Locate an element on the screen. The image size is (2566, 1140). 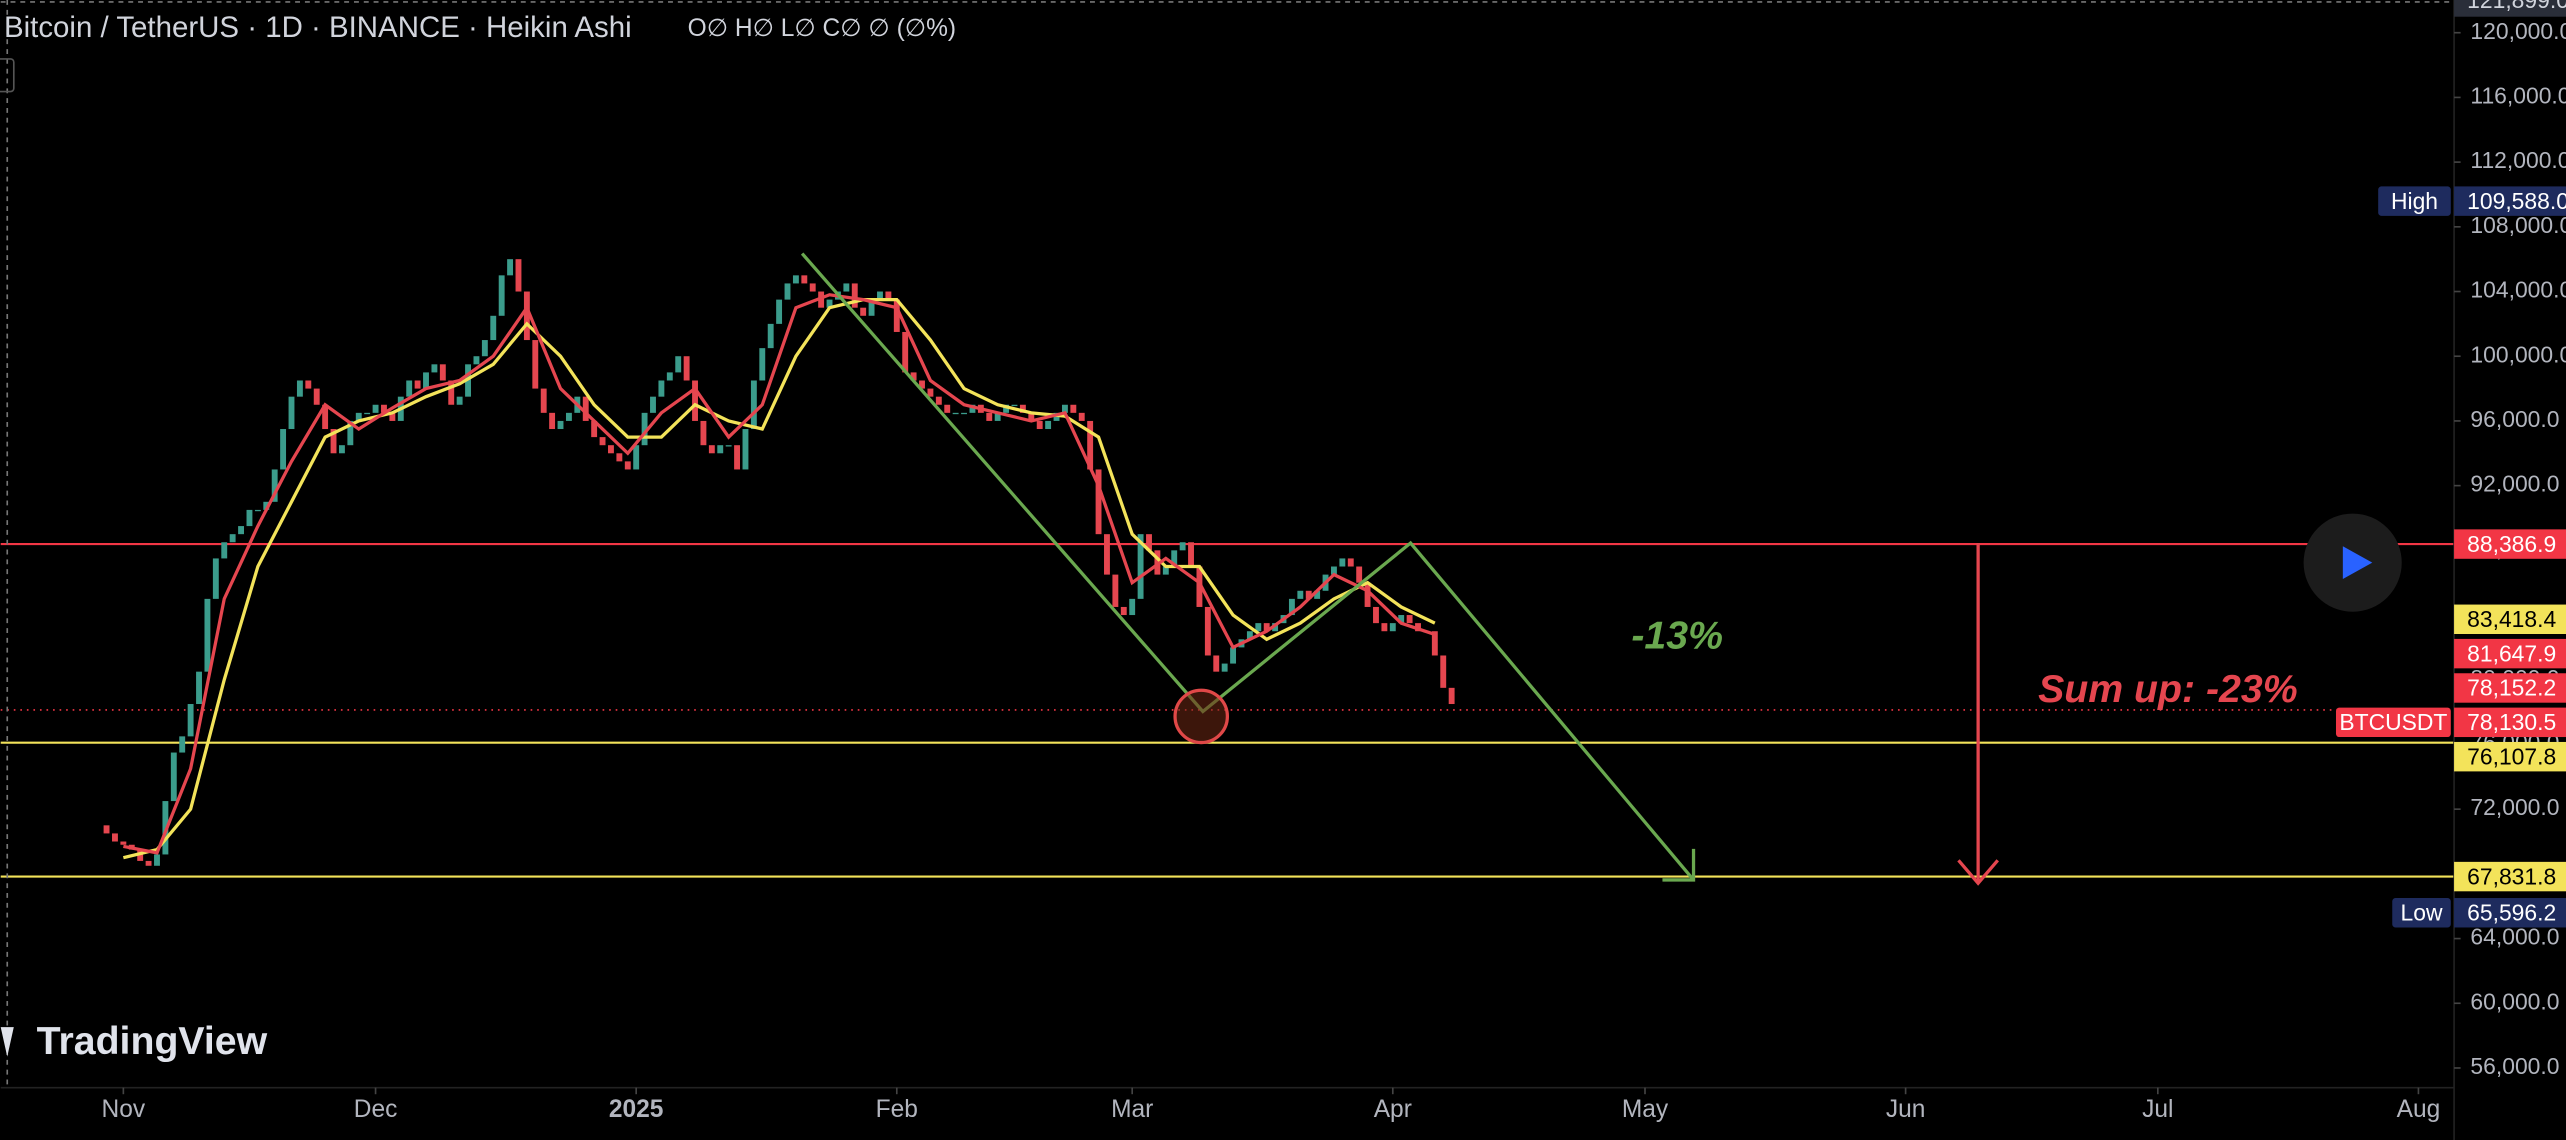
y-tick-label: 72,000.0 is located at coordinates (2514, 807).